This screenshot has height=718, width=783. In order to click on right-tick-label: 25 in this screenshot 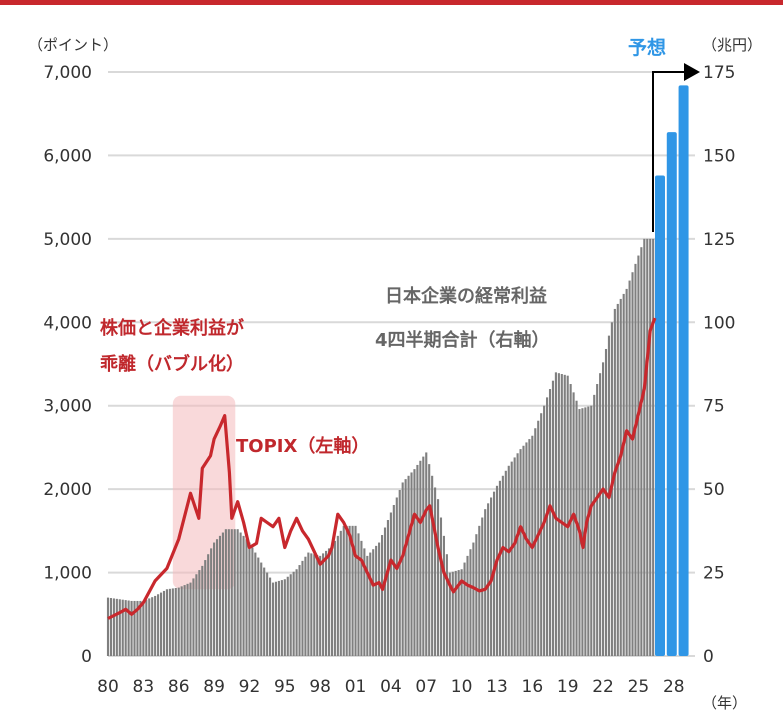, I will do `click(714, 574)`.